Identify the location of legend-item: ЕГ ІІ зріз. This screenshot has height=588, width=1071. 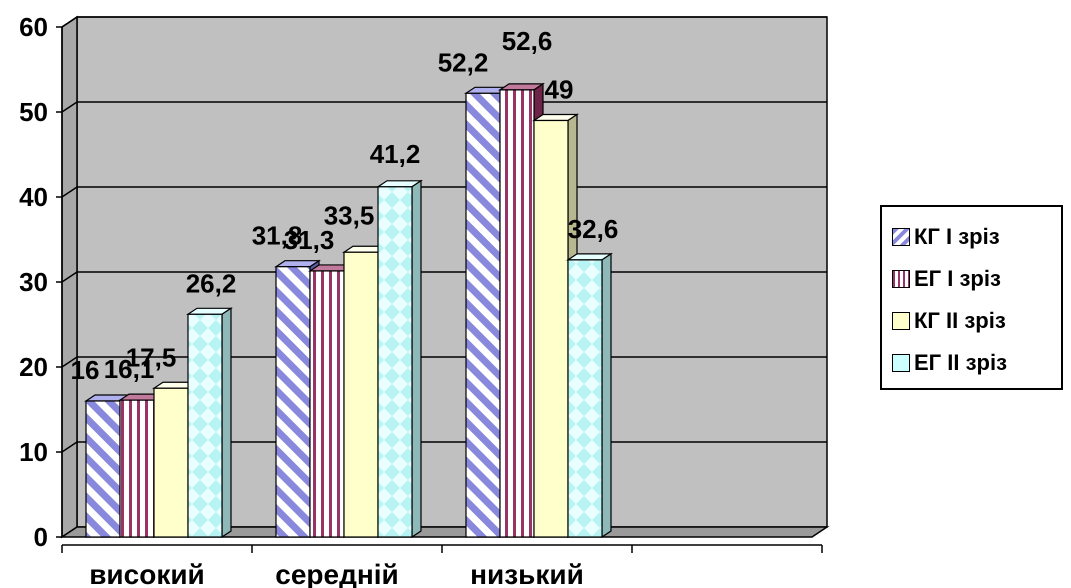
(949, 363).